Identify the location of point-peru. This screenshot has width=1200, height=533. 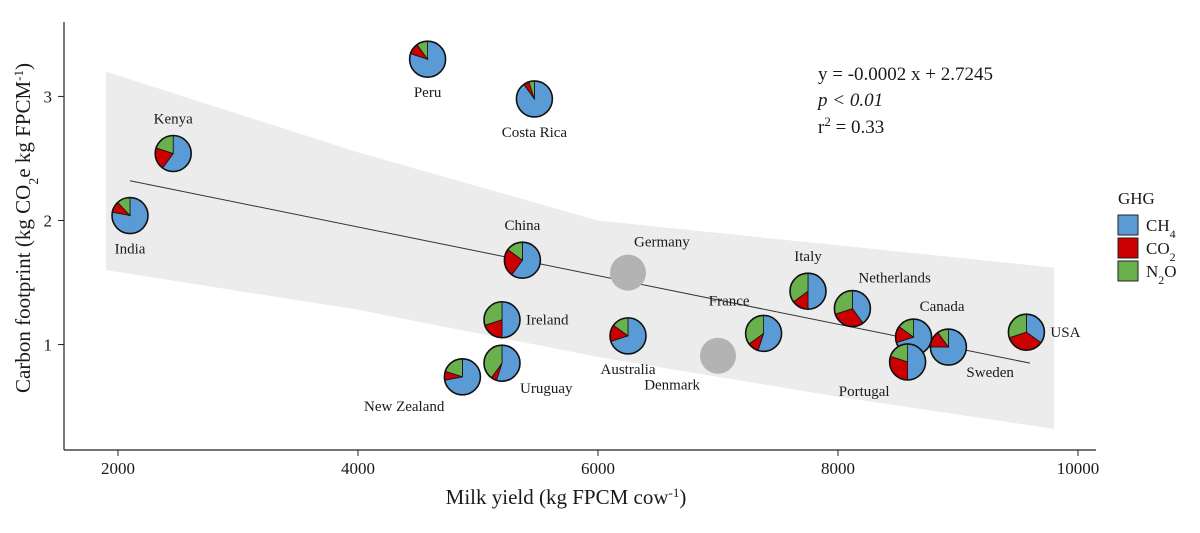
(427, 59).